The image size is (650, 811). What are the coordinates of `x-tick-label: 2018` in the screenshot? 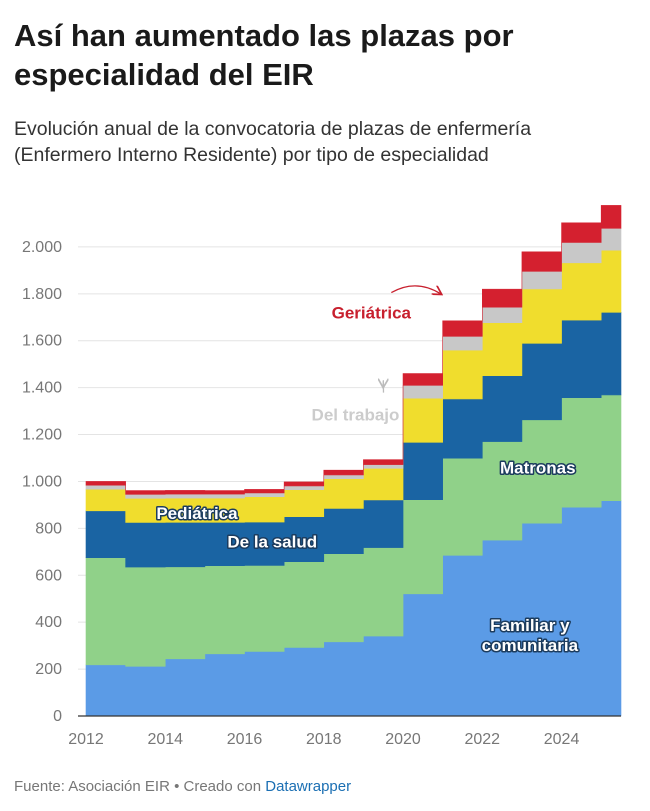 It's located at (324, 739).